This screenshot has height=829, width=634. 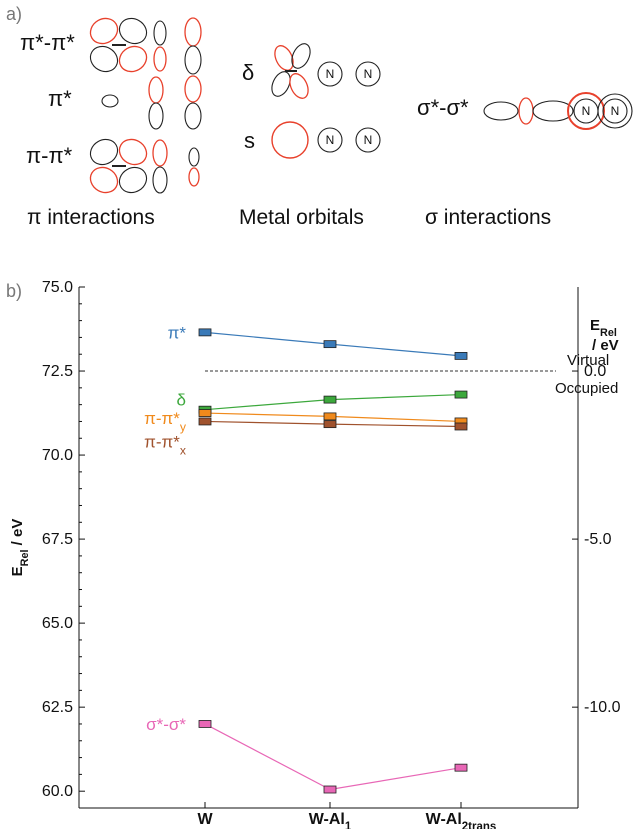 What do you see at coordinates (57, 371) in the screenshot?
I see `y-tick-label: 72.5` at bounding box center [57, 371].